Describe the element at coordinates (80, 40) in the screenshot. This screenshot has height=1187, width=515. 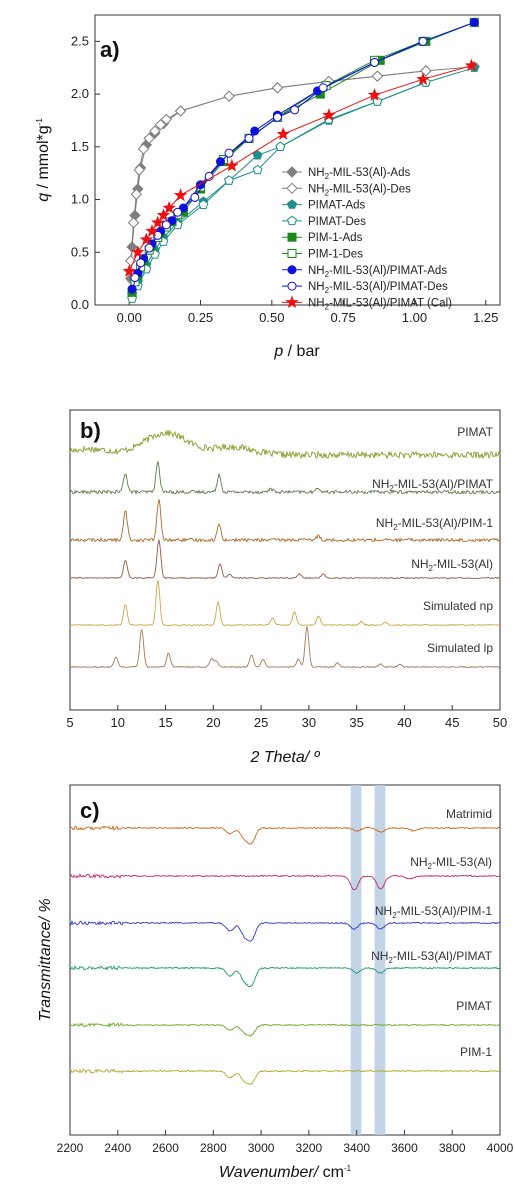
I see `y-tick-label-a: 2.5` at that location.